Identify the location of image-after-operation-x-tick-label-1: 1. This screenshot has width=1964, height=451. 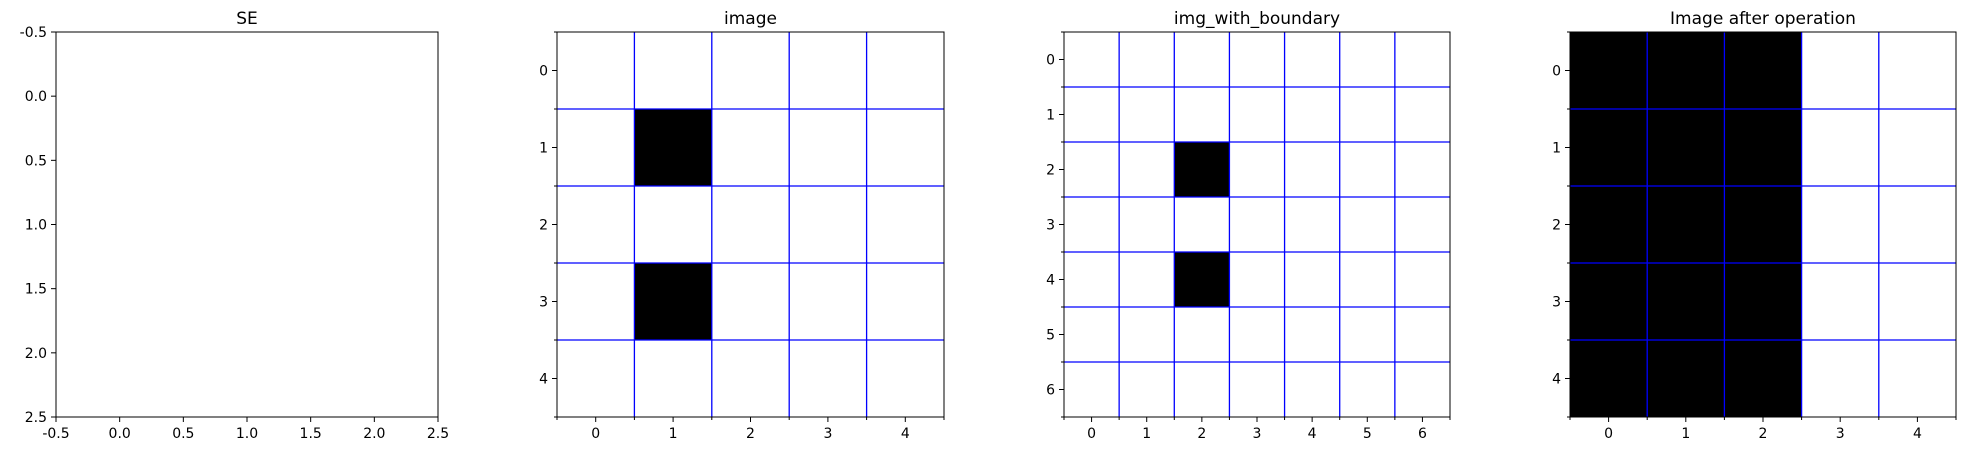
(1685, 434).